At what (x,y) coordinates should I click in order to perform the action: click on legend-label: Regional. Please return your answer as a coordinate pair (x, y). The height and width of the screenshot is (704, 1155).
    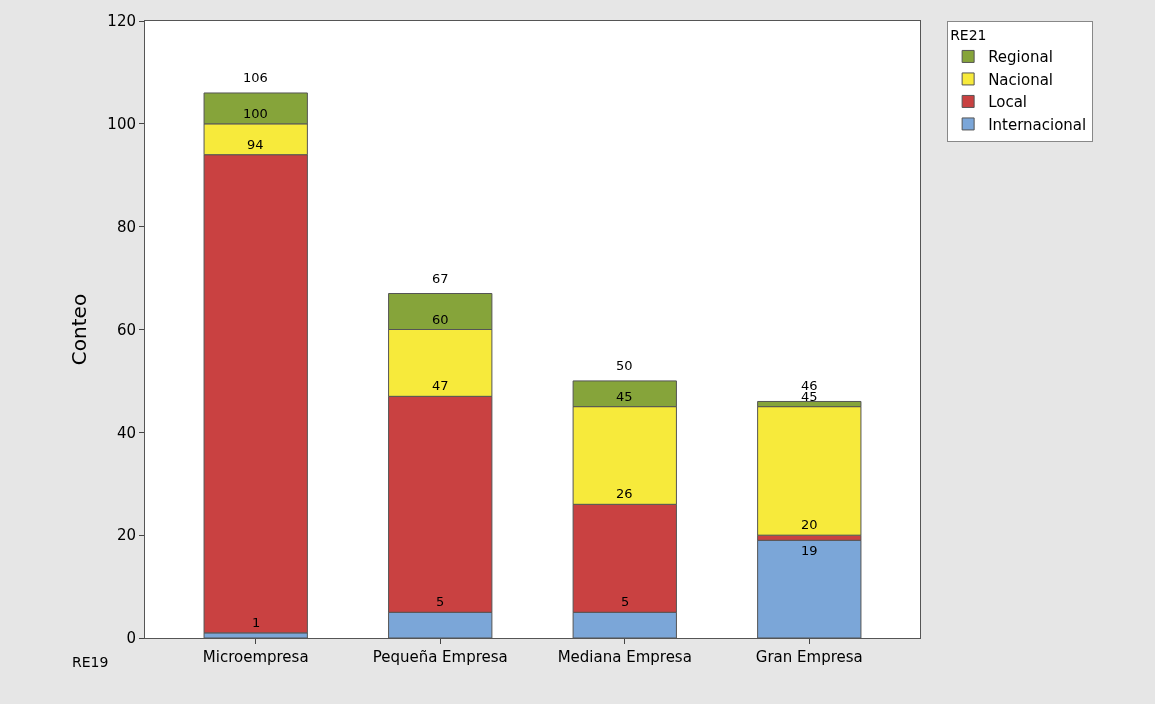
    Looking at the image, I should click on (1020, 57).